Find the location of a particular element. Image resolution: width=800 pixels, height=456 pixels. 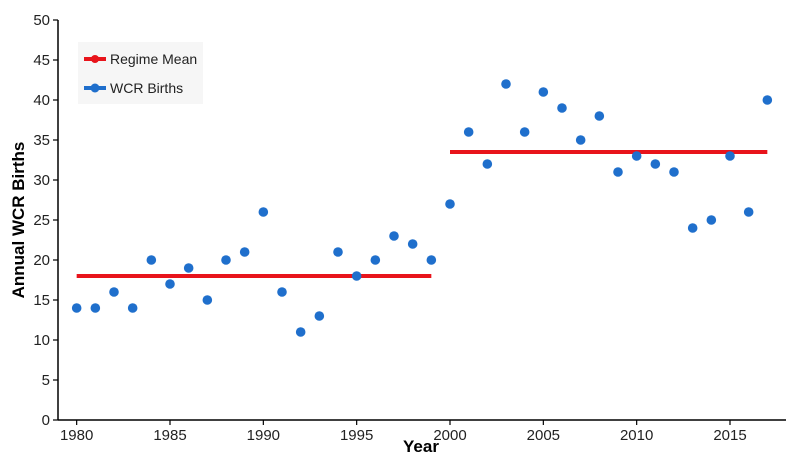

y-tick-label: 25 is located at coordinates (41, 220).